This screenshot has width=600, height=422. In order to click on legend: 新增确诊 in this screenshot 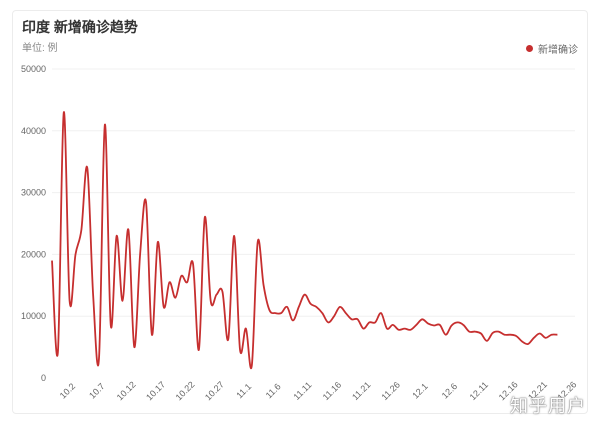, I will do `click(552, 48)`.